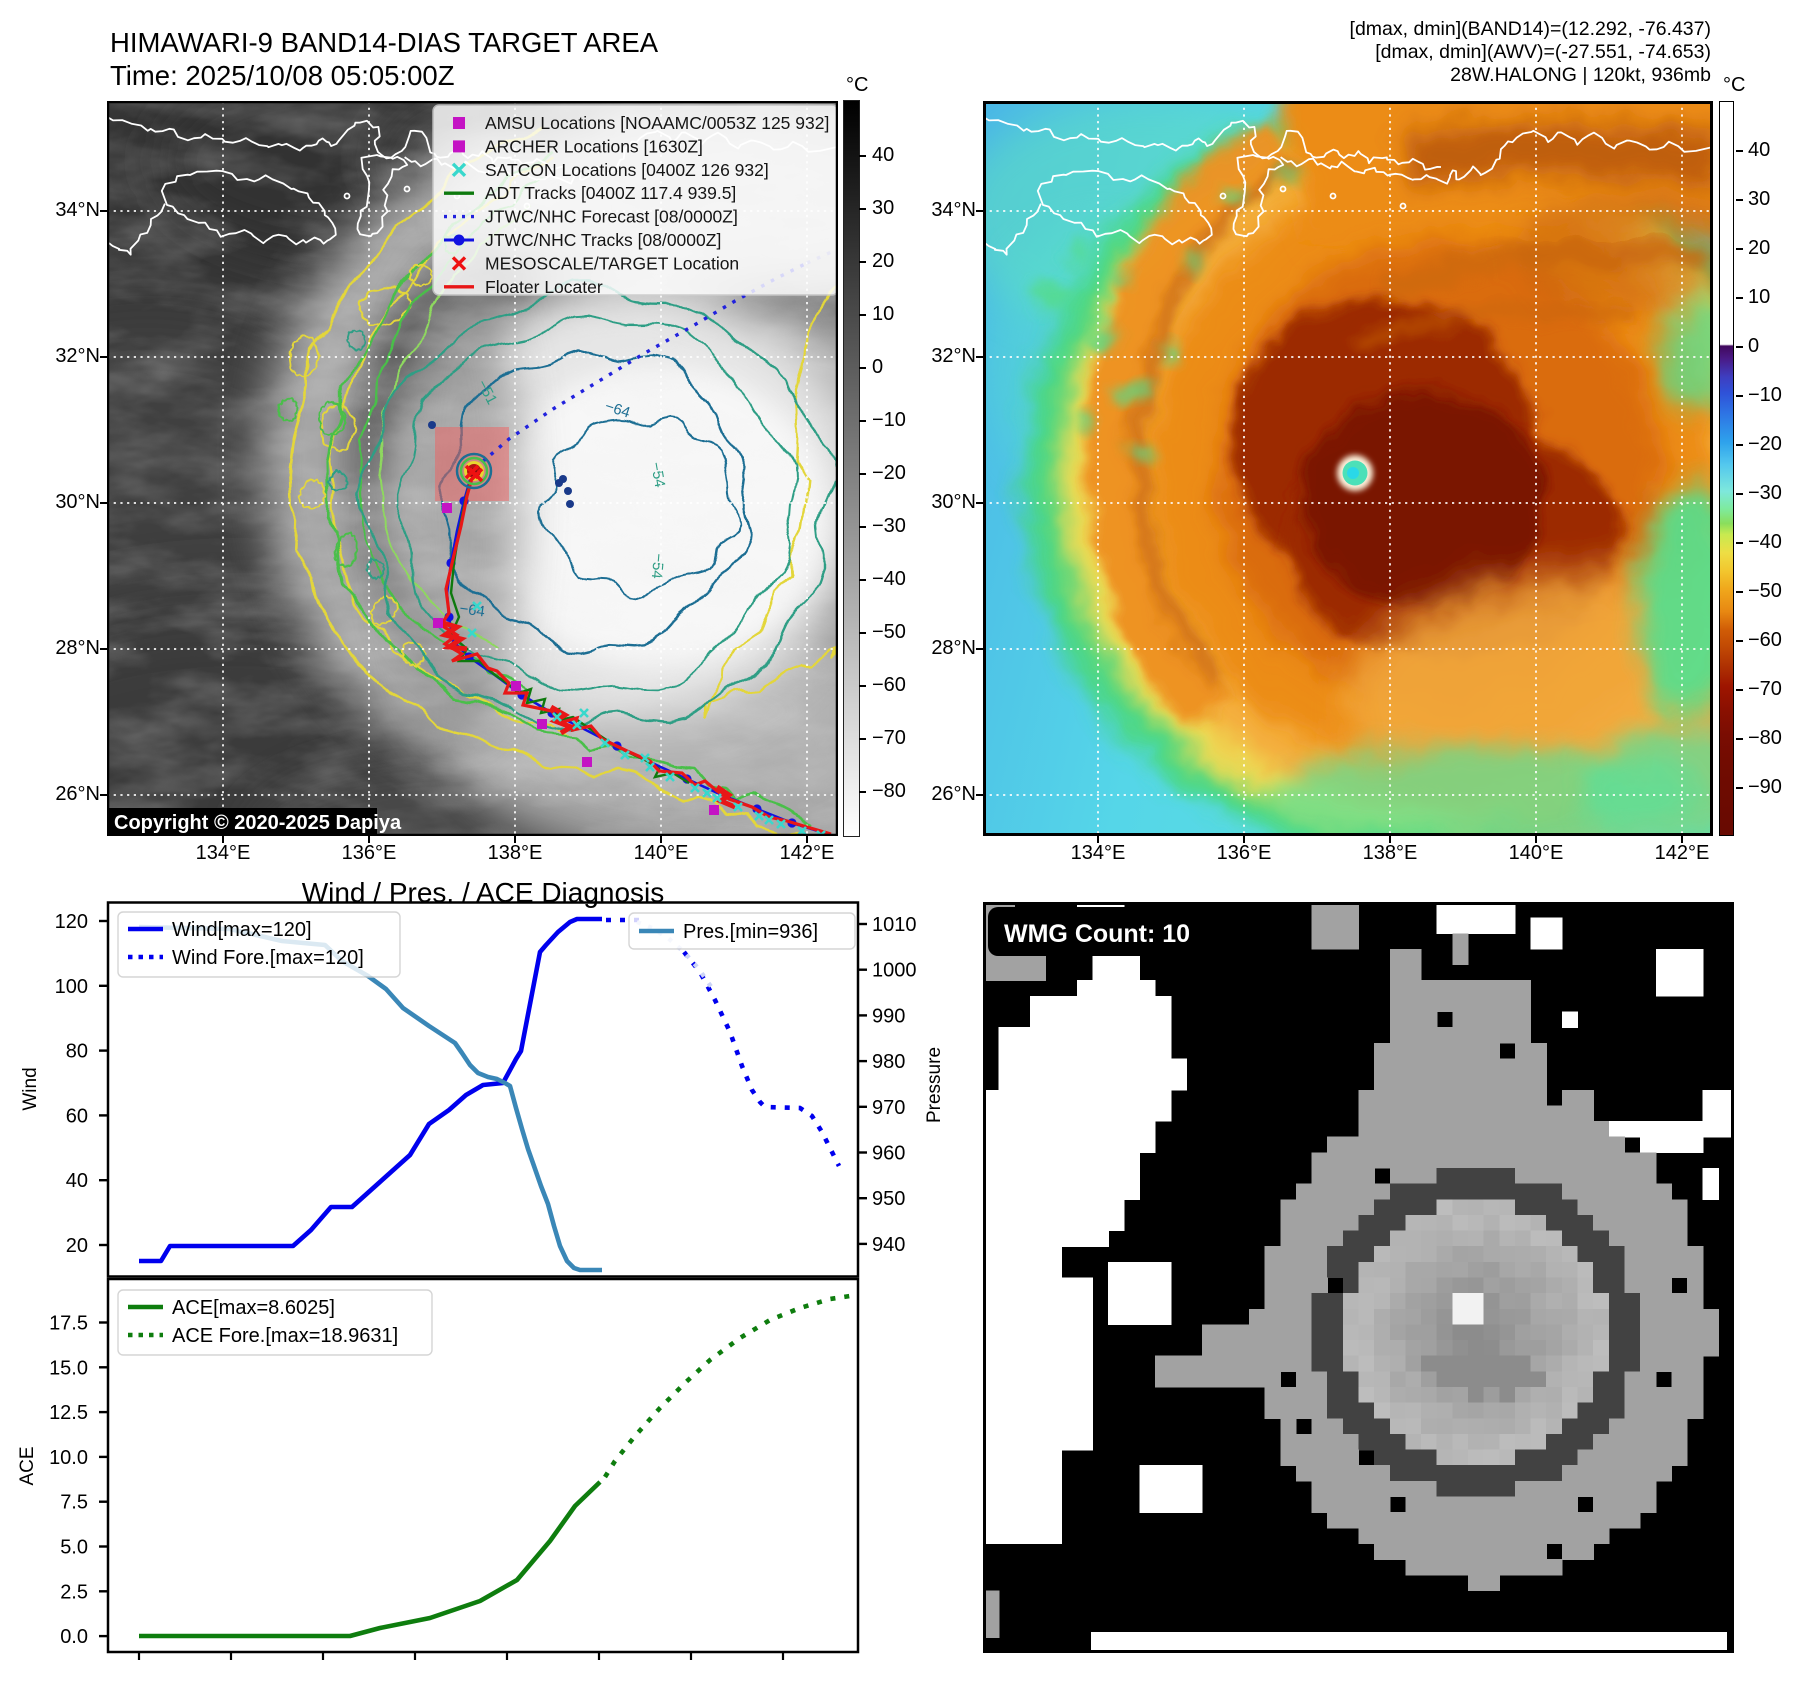 This screenshot has height=1690, width=1801. What do you see at coordinates (611, 217) in the screenshot?
I see `svg-text: JTWC/NHC Forecast [08/0000Z]` at bounding box center [611, 217].